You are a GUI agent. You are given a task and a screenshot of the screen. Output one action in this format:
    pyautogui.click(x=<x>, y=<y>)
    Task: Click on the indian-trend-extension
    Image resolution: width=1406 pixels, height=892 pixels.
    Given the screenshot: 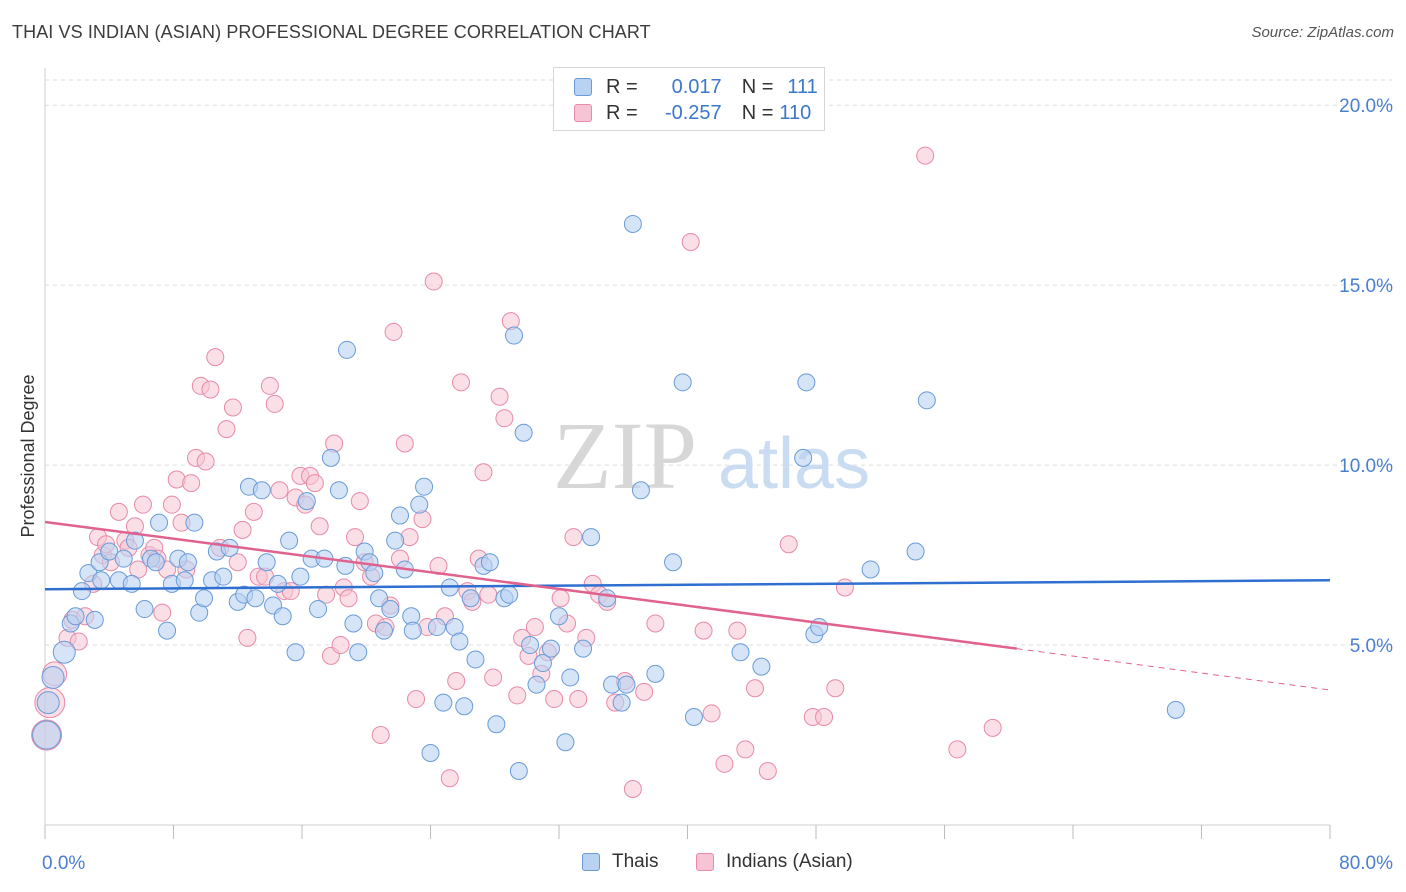 What is the action you would take?
    pyautogui.click(x=1173, y=669)
    